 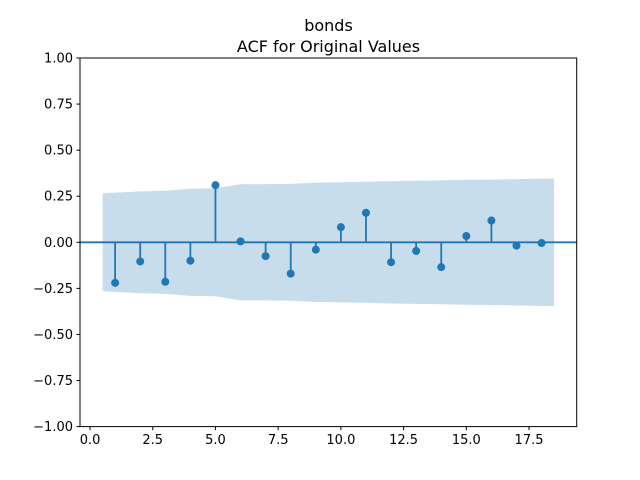 I want to click on y-tick-label: −1.00, so click(x=53, y=427).